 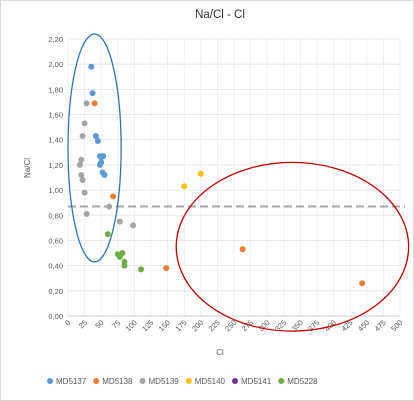 I want to click on y-tick-label: 0,00, so click(x=55, y=316).